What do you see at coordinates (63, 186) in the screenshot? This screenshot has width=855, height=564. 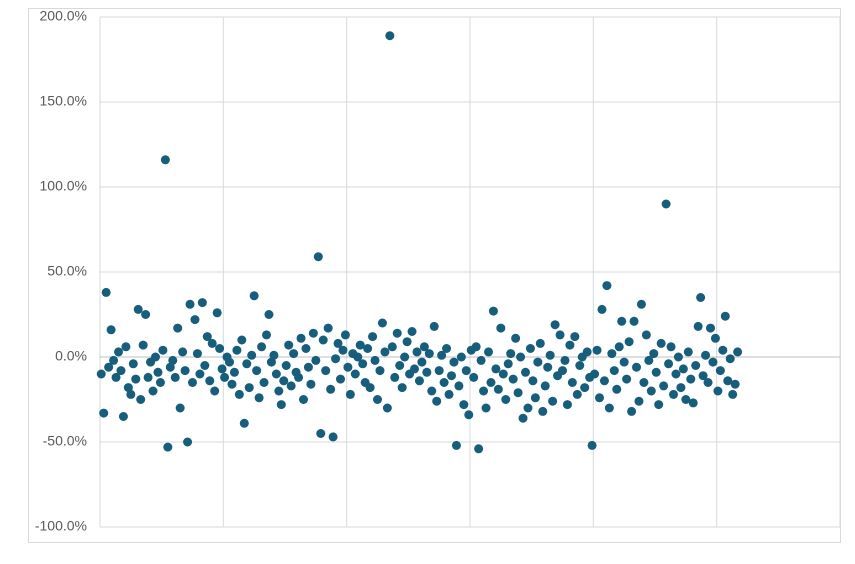 I see `y-tick-label: 100.0%` at bounding box center [63, 186].